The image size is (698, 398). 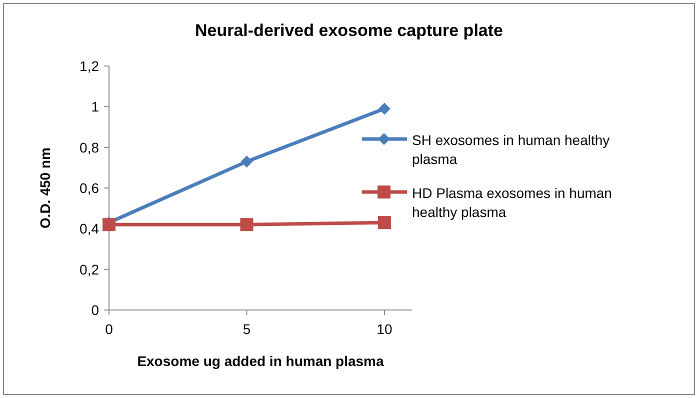 What do you see at coordinates (90, 147) in the screenshot?
I see `y-tick-label: 0,8` at bounding box center [90, 147].